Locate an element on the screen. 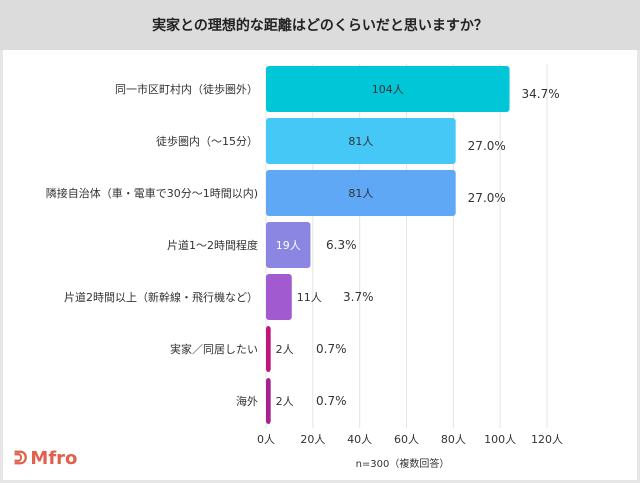 The image size is (640, 483). logo-text: Mfro is located at coordinates (54, 458).